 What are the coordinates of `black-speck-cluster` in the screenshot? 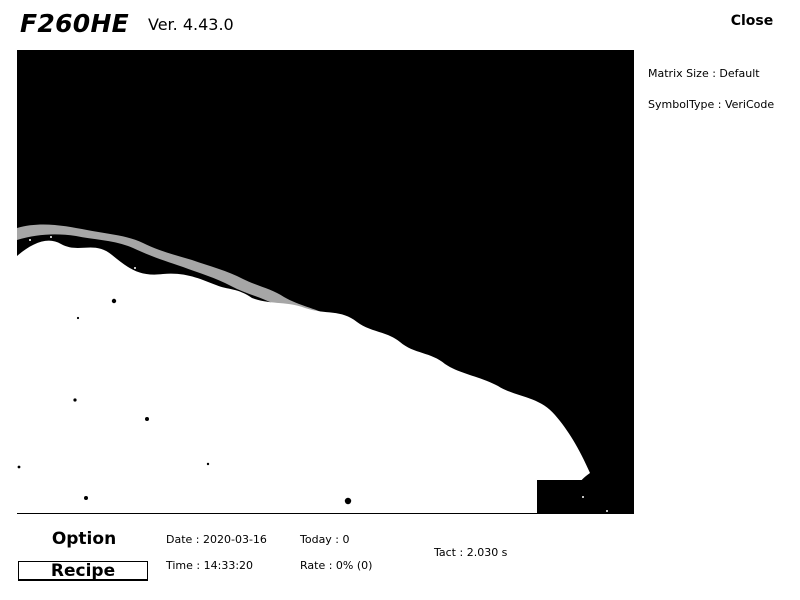 It's located at (184, 401).